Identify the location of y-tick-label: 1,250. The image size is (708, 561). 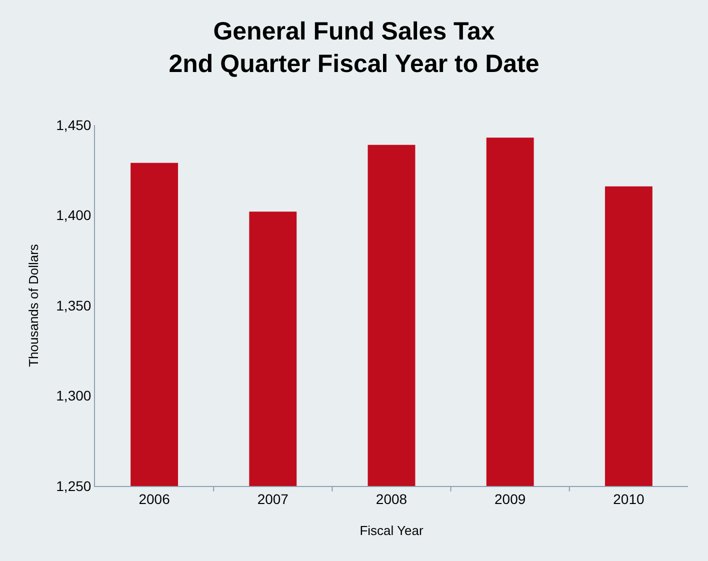
(74, 486).